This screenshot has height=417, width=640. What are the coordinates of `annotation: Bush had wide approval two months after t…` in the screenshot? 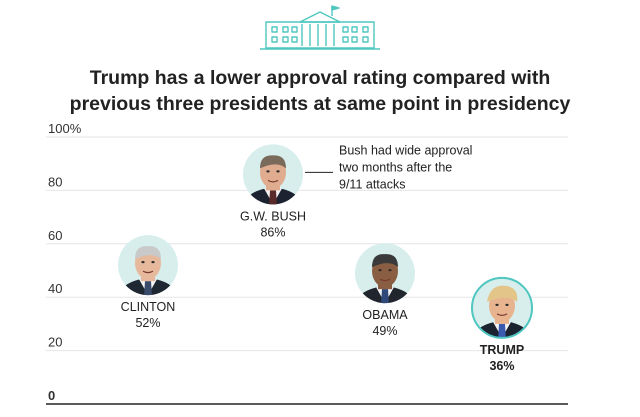 It's located at (388, 167).